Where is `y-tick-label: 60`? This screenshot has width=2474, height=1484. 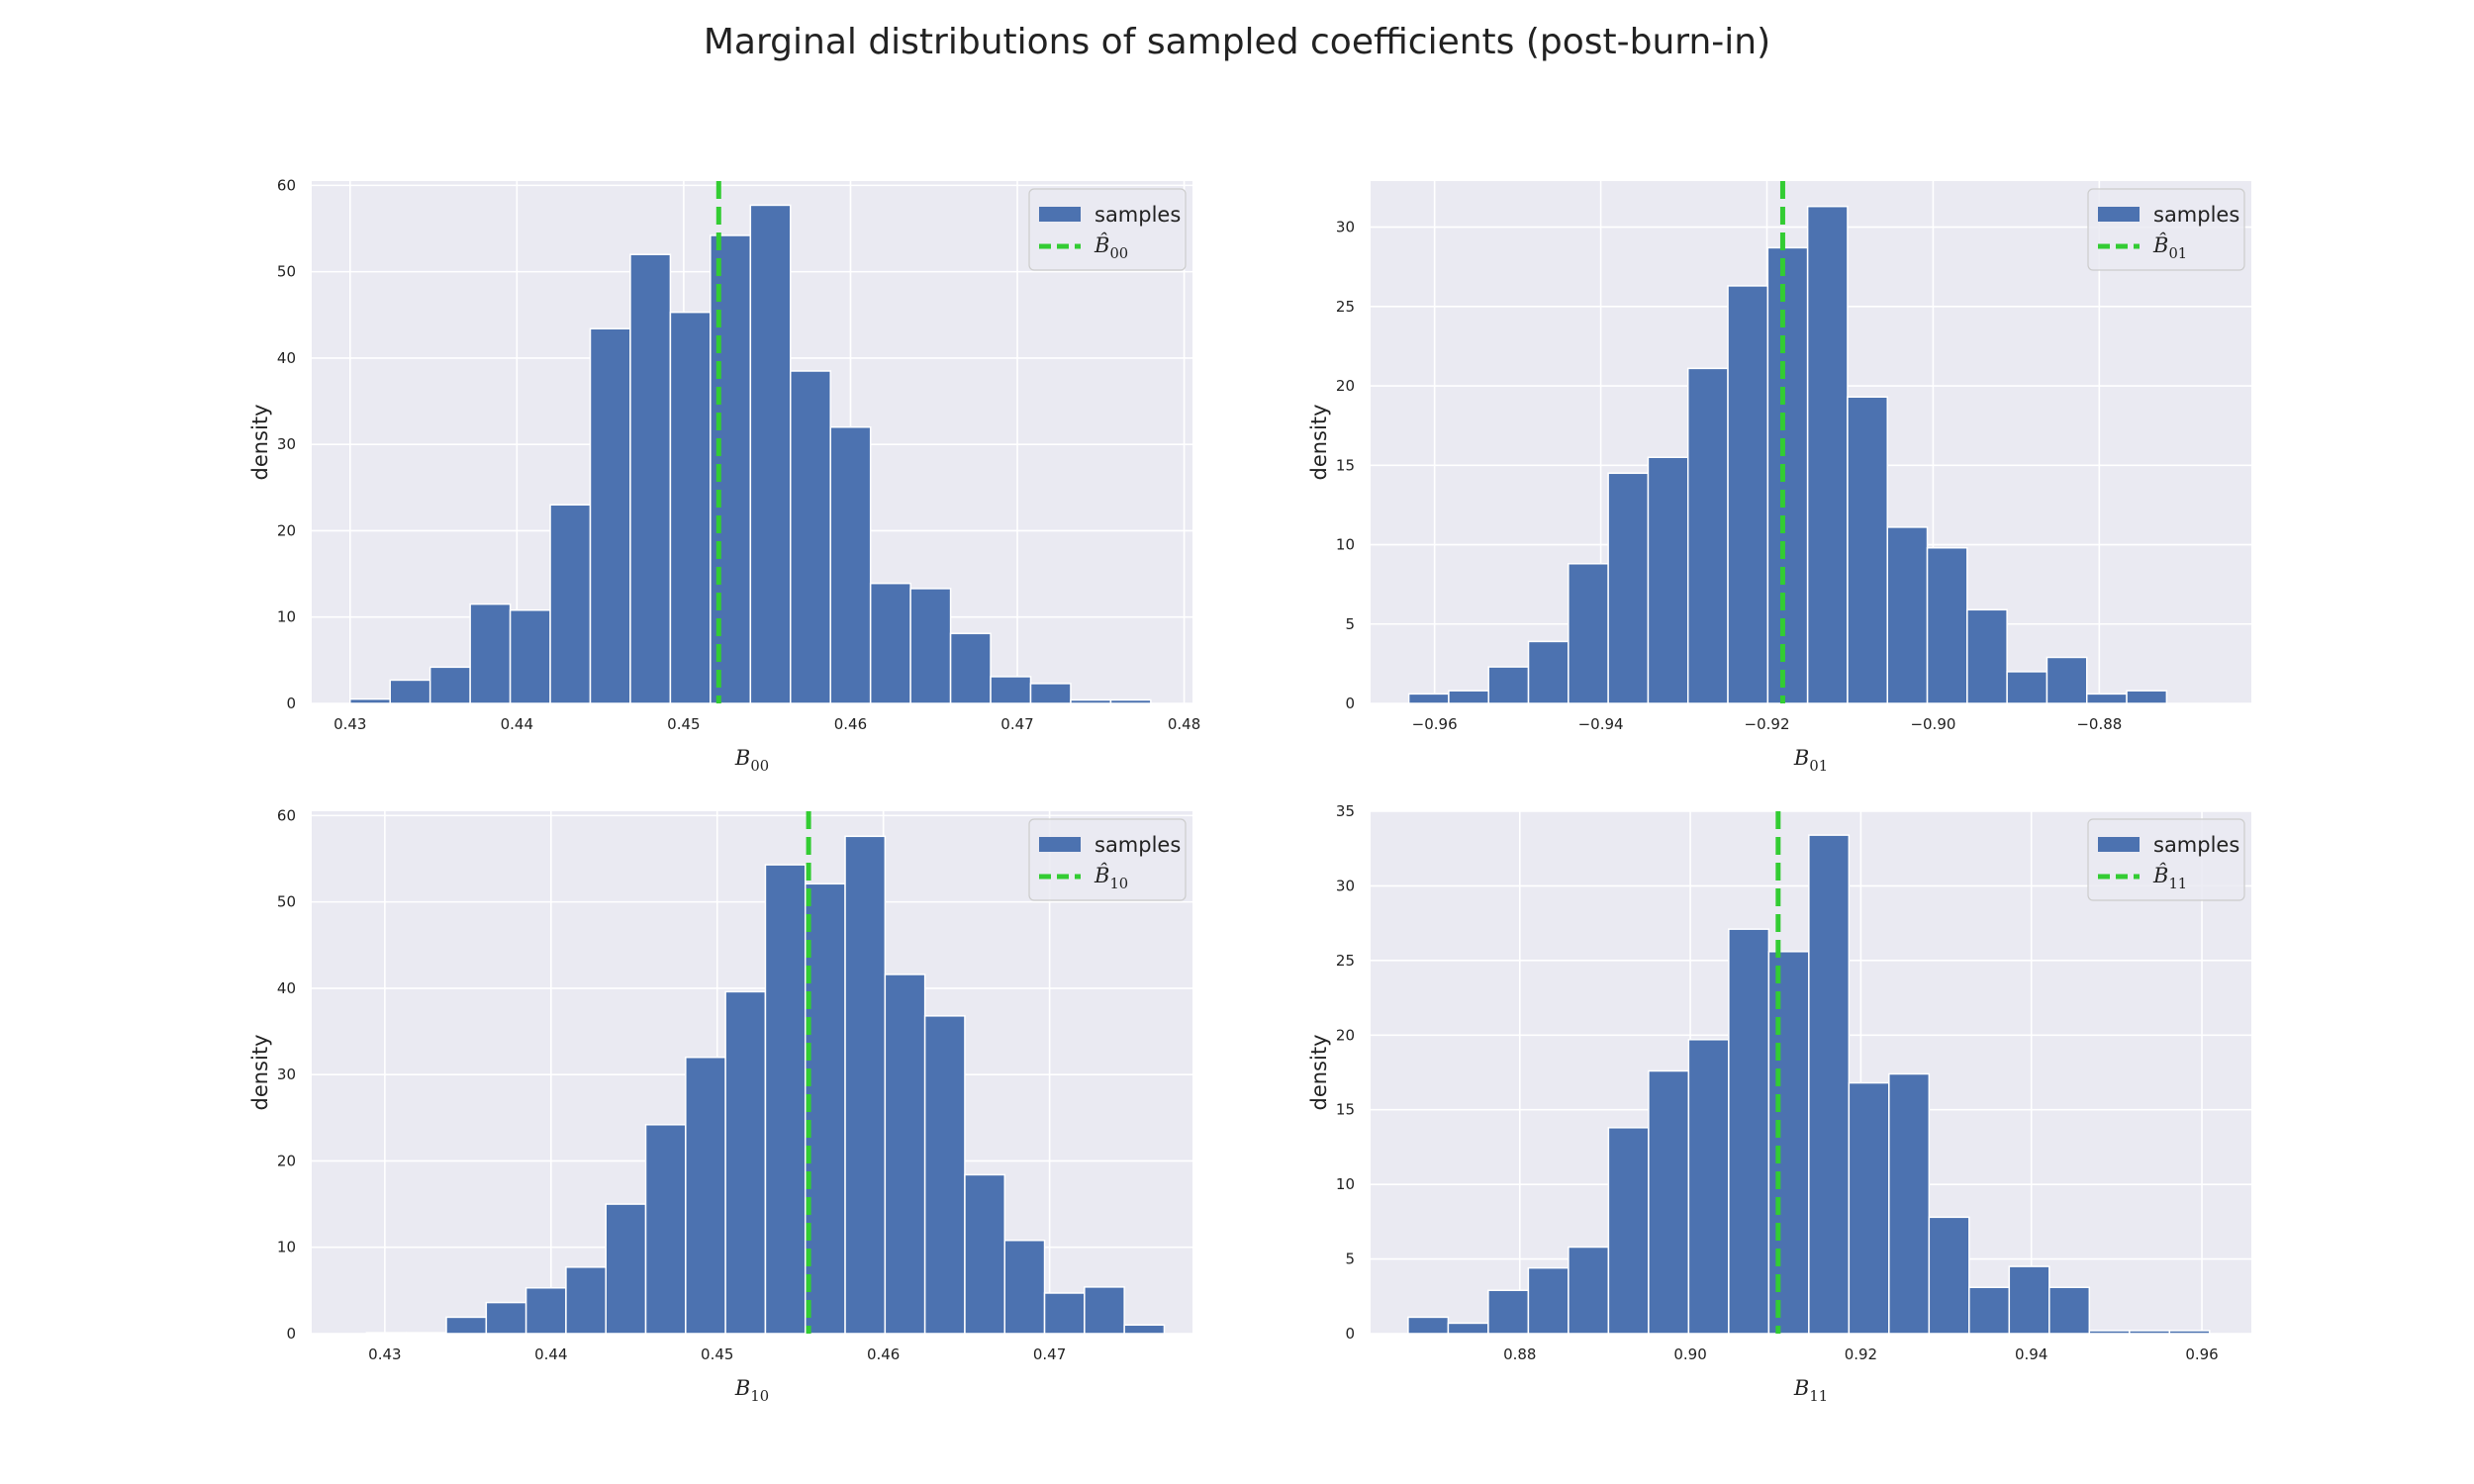 y-tick-label: 60 is located at coordinates (287, 815).